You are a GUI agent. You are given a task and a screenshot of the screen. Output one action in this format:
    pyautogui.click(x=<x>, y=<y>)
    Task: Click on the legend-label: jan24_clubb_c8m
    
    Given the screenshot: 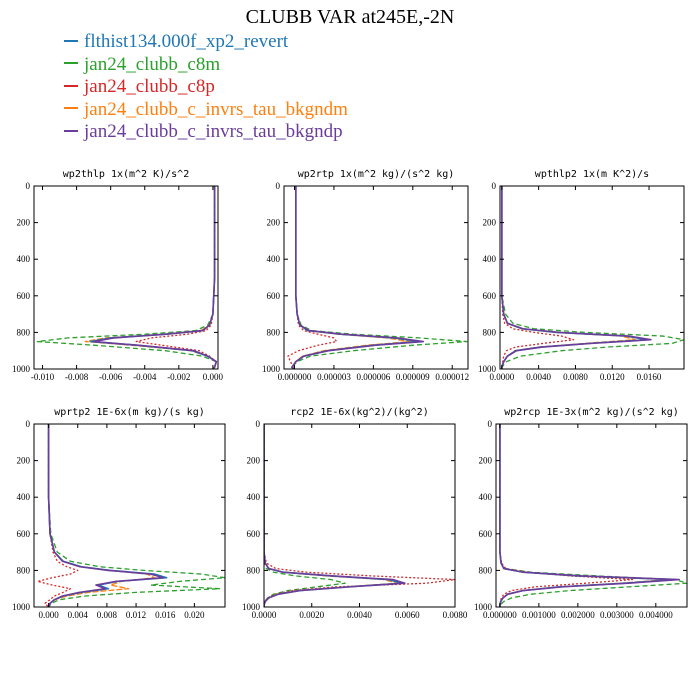 What is the action you would take?
    pyautogui.click(x=152, y=64)
    